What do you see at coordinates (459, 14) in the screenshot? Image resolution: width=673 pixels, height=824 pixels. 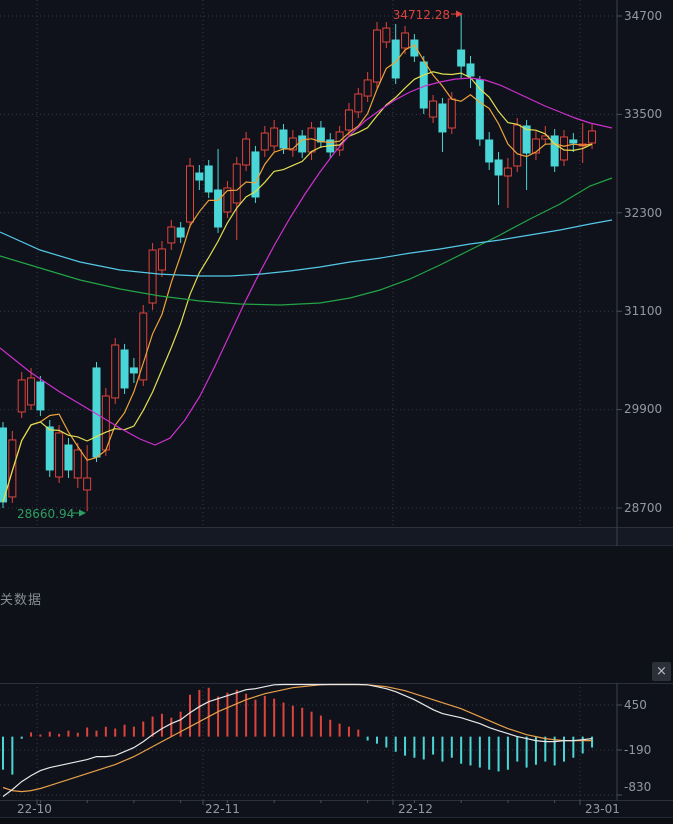 I see `high-annotation-arrow-icon` at bounding box center [459, 14].